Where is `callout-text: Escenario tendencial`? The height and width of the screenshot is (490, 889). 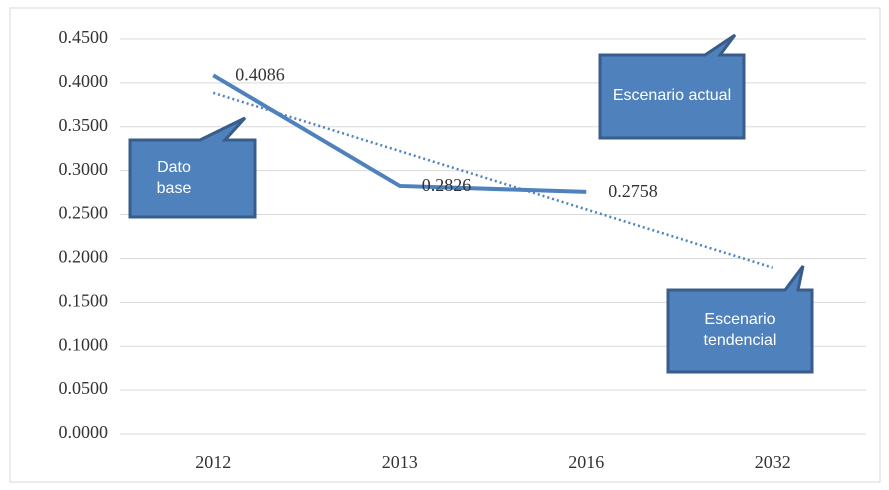 callout-text: Escenario tendencial is located at coordinates (740, 330).